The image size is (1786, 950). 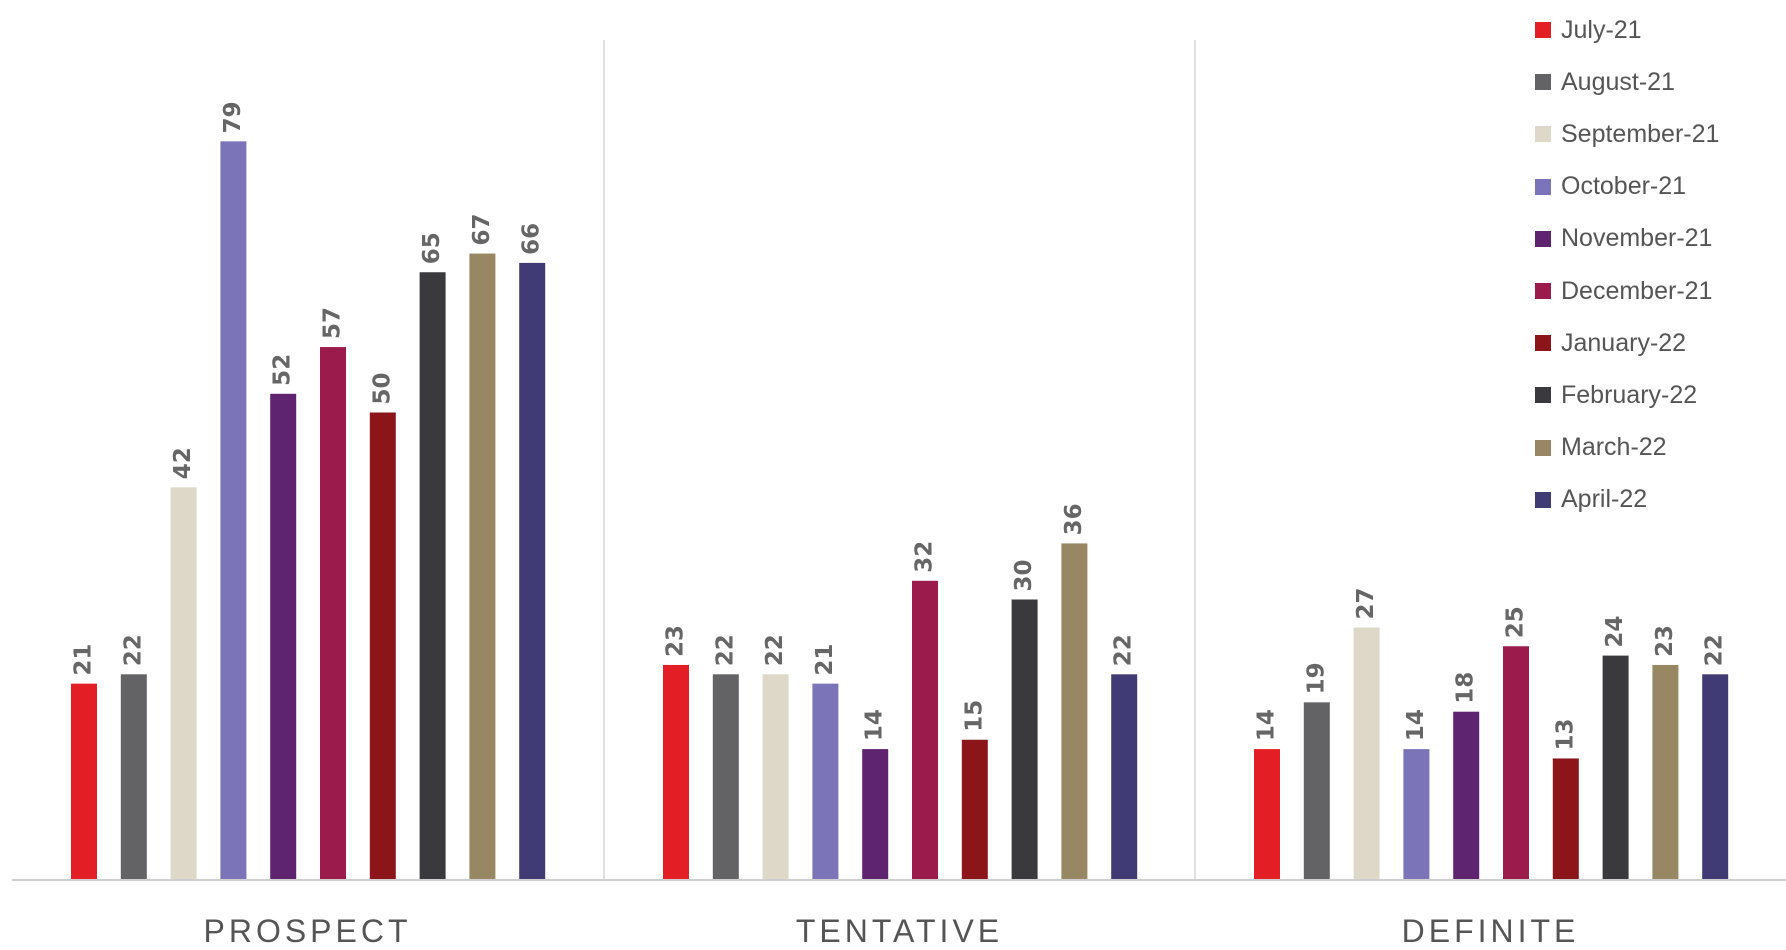 I want to click on legend-item-october-21: October-21, so click(x=1627, y=187).